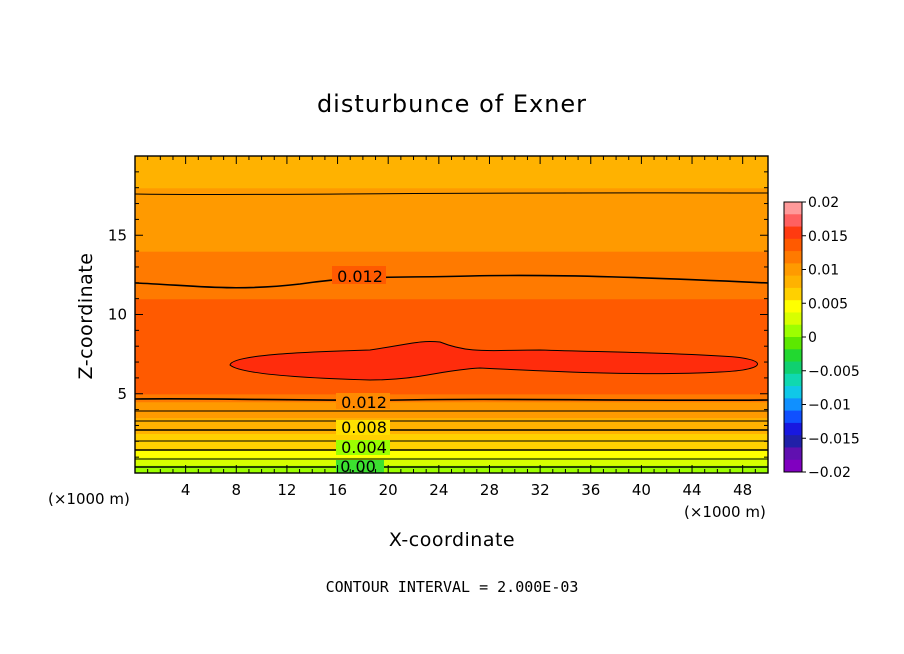 Image resolution: width=904 pixels, height=654 pixels. What do you see at coordinates (337, 490) in the screenshot?
I see `x-tick-label: 16` at bounding box center [337, 490].